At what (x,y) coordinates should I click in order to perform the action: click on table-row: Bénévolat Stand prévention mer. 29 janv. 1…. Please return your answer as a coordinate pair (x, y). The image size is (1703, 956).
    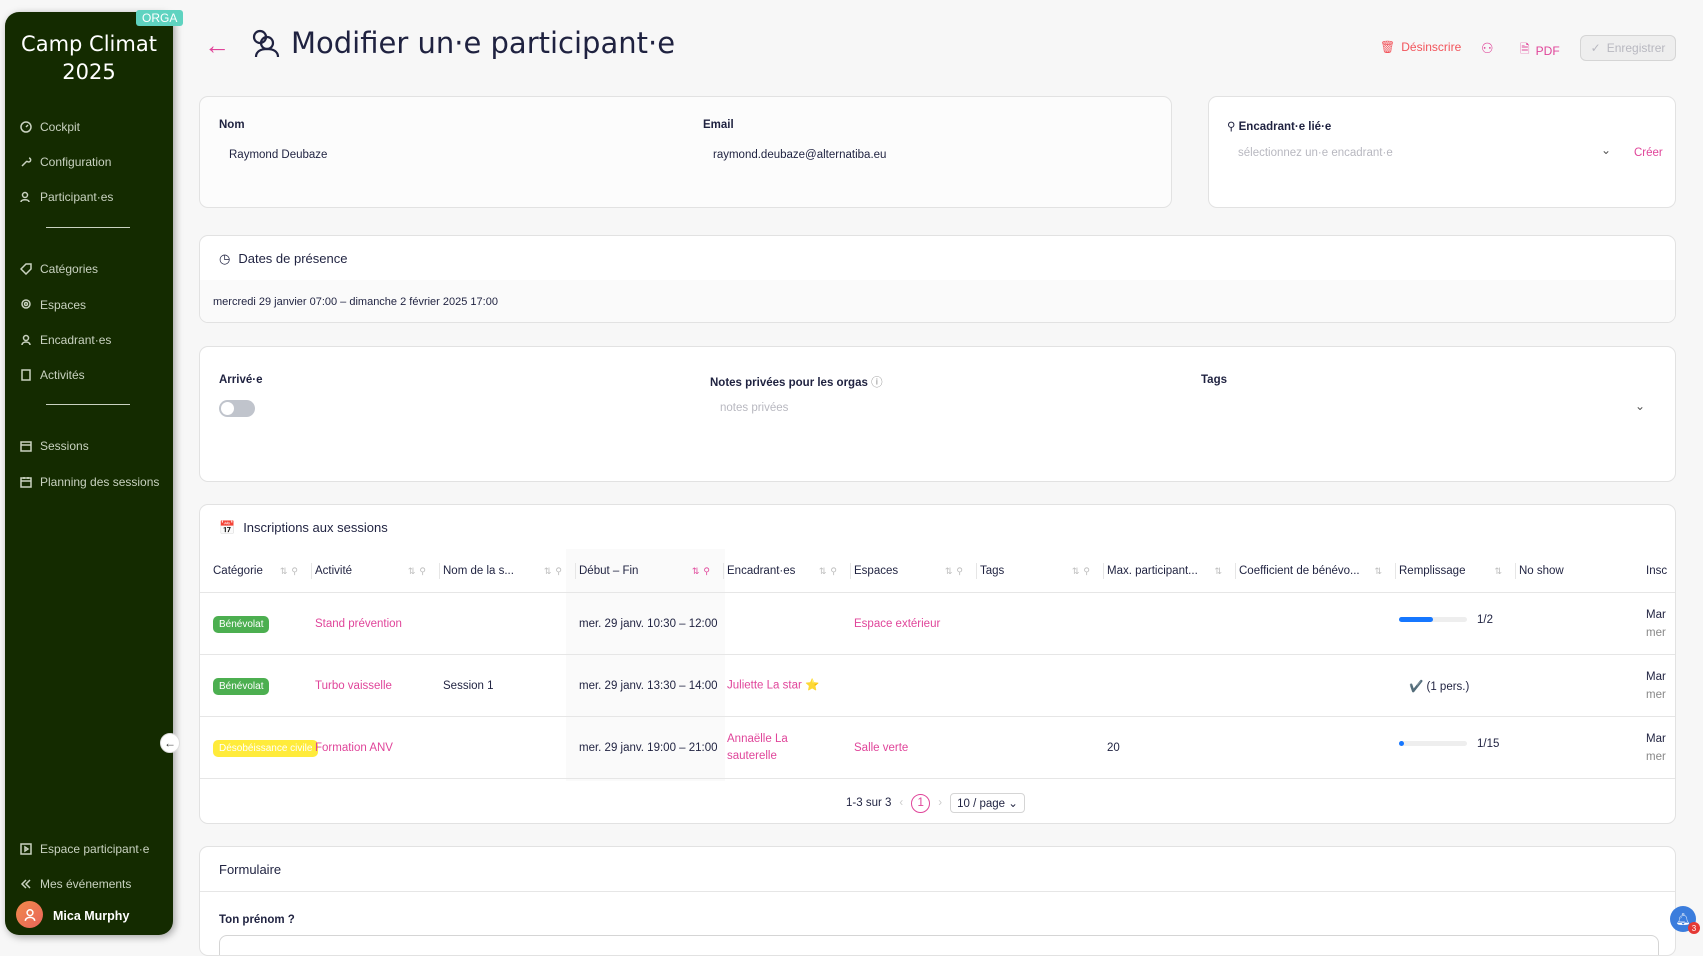
    Looking at the image, I should click on (937, 624).